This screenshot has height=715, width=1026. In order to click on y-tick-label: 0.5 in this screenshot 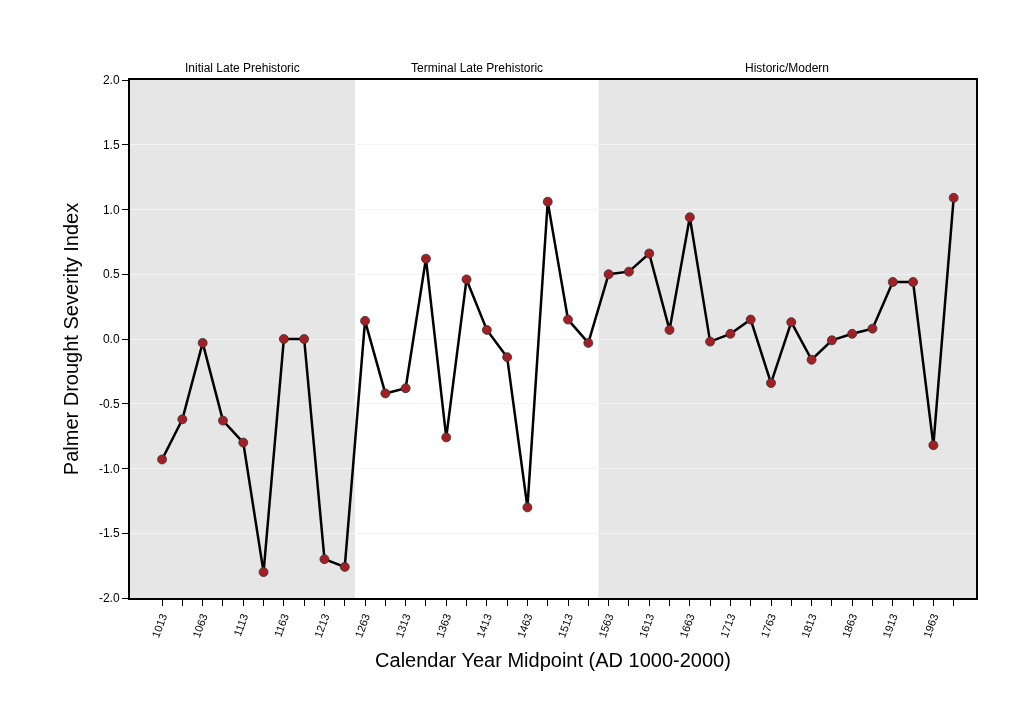, I will do `click(111, 274)`.